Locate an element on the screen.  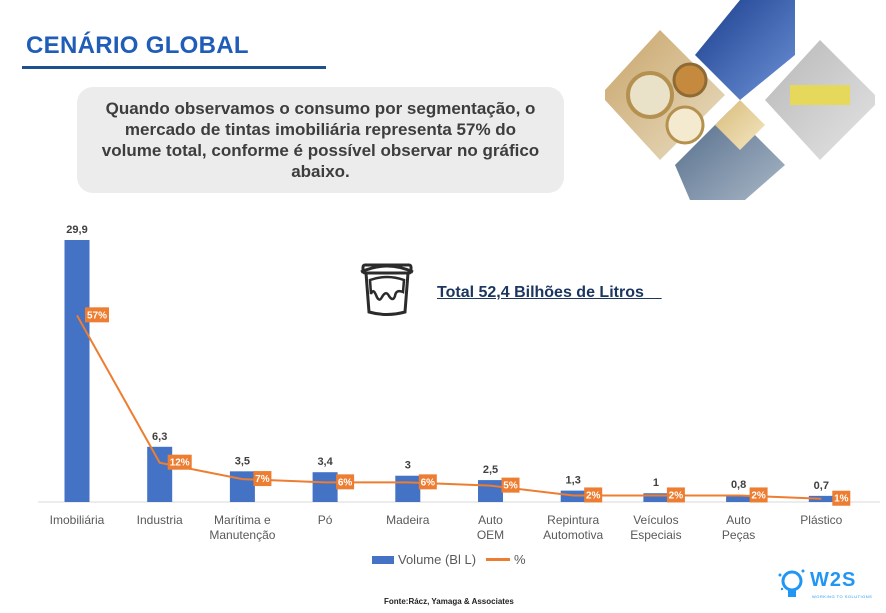
page-title: CENÁRIO GLOBAL is located at coordinates (137, 45).